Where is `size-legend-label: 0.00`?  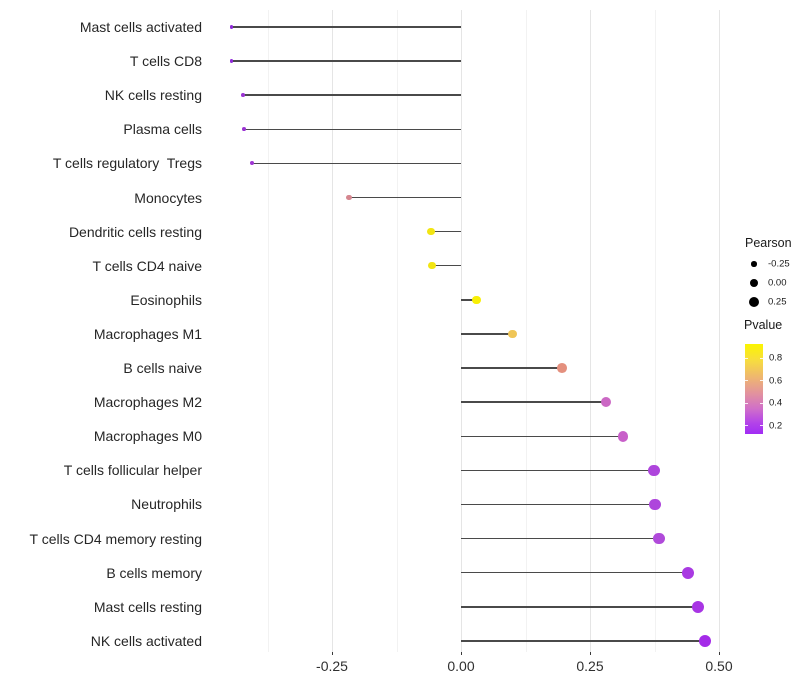 size-legend-label: 0.00 is located at coordinates (777, 283).